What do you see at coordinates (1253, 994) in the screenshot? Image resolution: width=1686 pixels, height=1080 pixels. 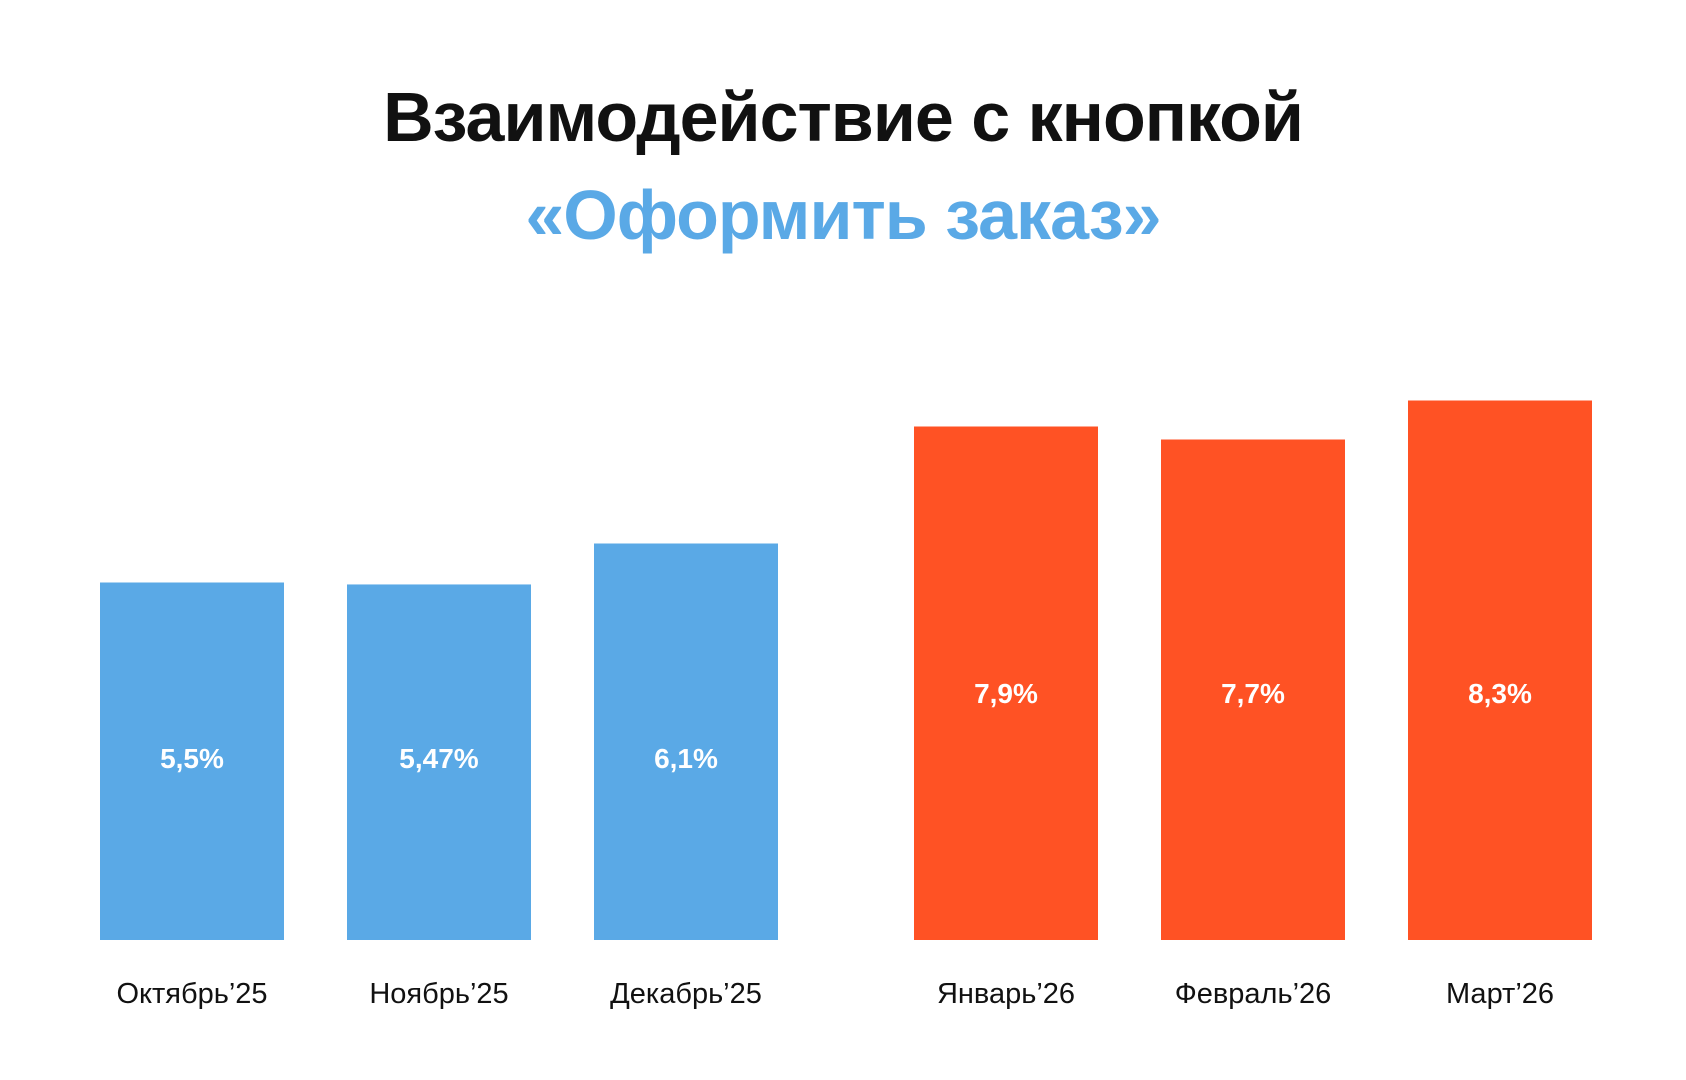 I see `x-tick-label-5: Февраль’26` at bounding box center [1253, 994].